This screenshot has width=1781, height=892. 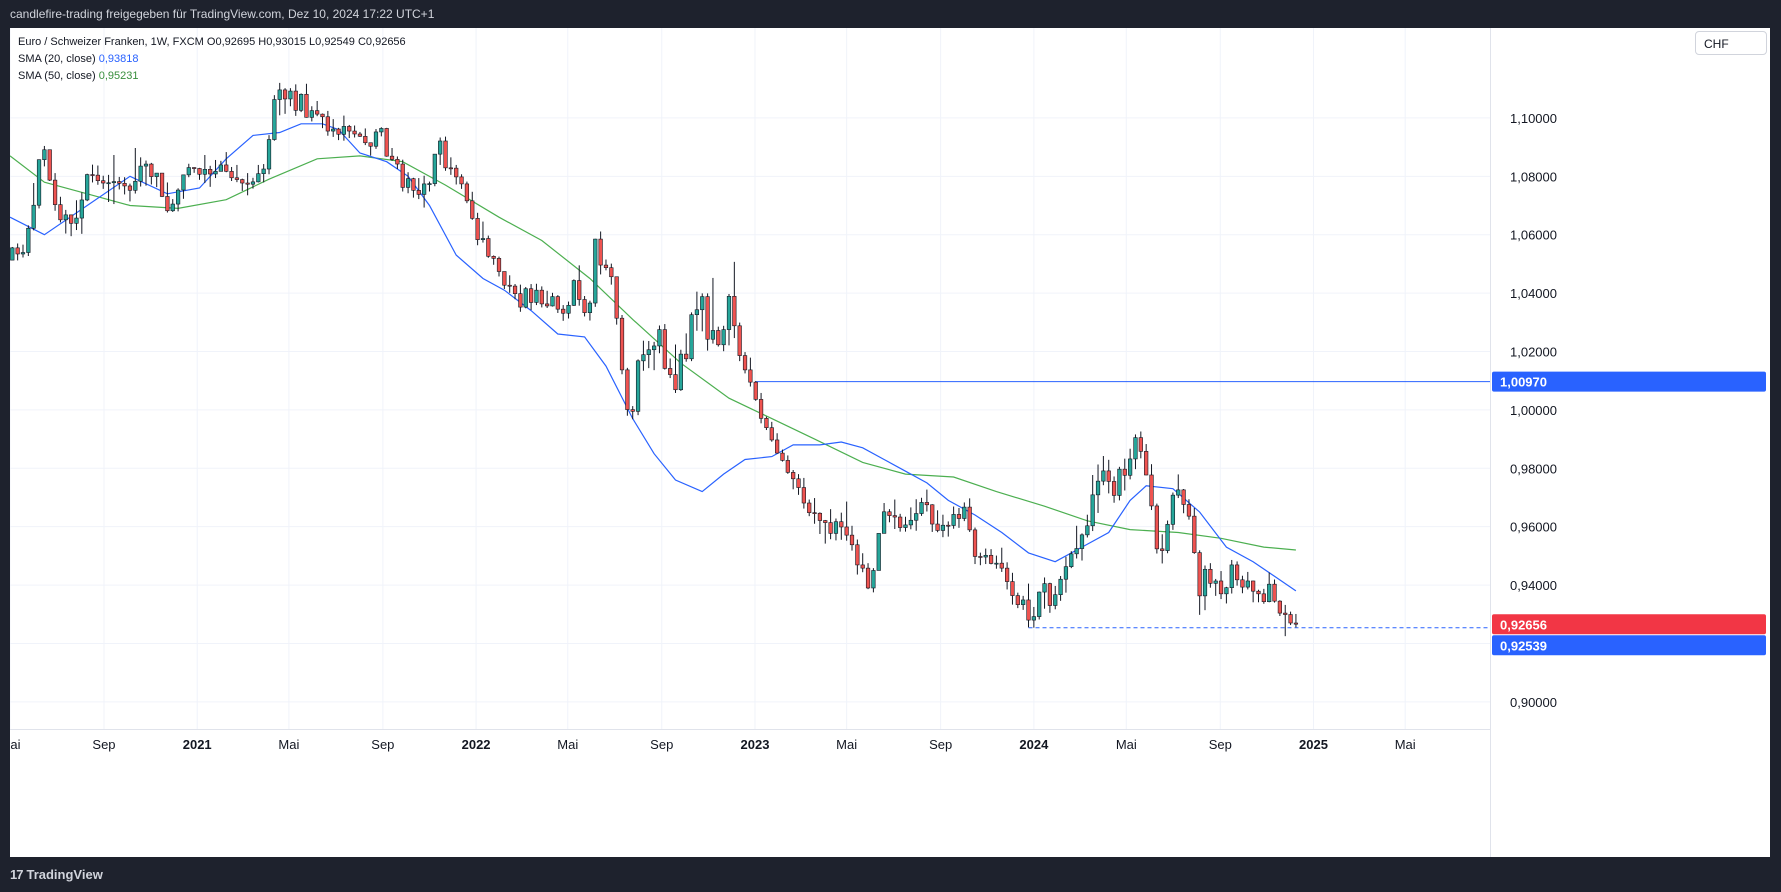 What do you see at coordinates (1533, 176) in the screenshot?
I see `y-tick-label: 1,08000` at bounding box center [1533, 176].